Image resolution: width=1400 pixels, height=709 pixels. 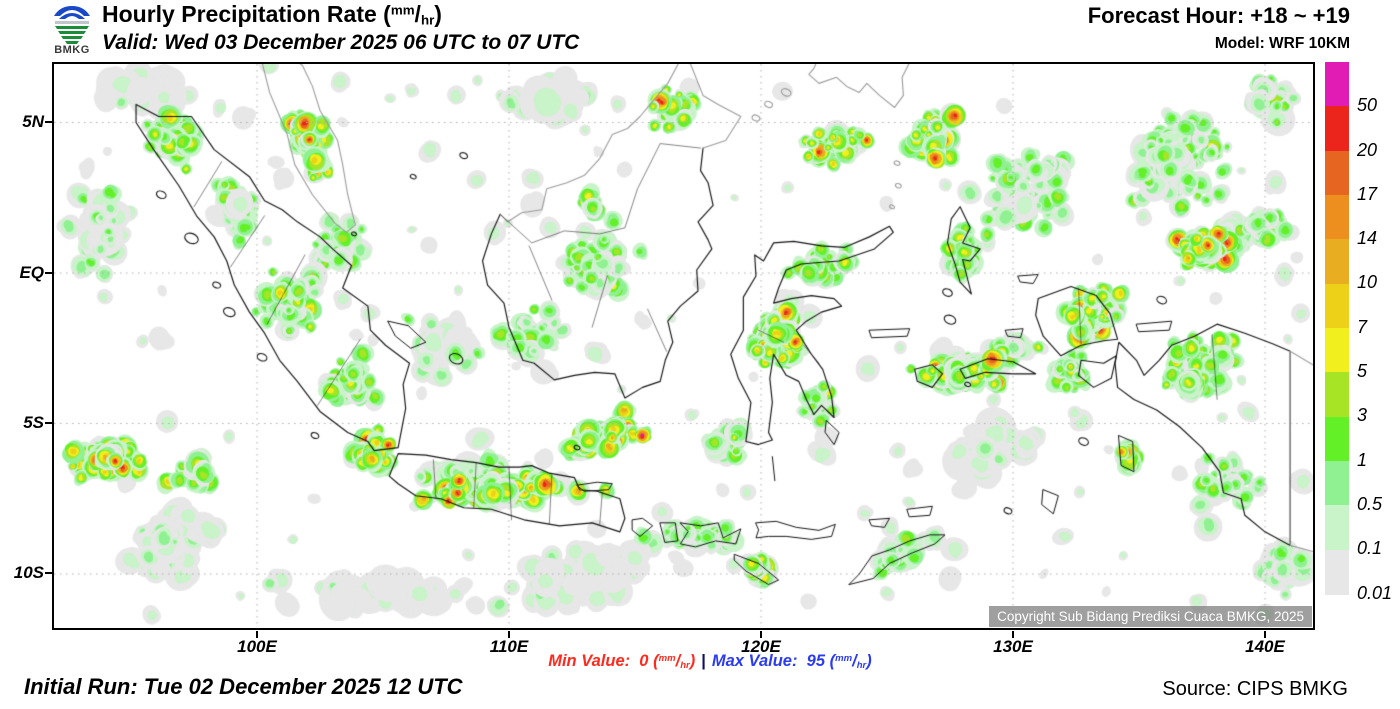 What do you see at coordinates (1370, 504) in the screenshot?
I see `legend-value: 0.5` at bounding box center [1370, 504].